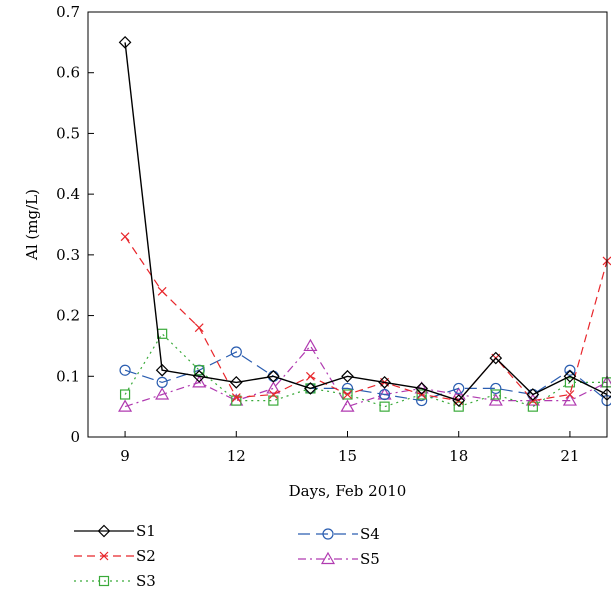  What do you see at coordinates (68, 73) in the screenshot?
I see `y-tick-label: 0.6` at bounding box center [68, 73].